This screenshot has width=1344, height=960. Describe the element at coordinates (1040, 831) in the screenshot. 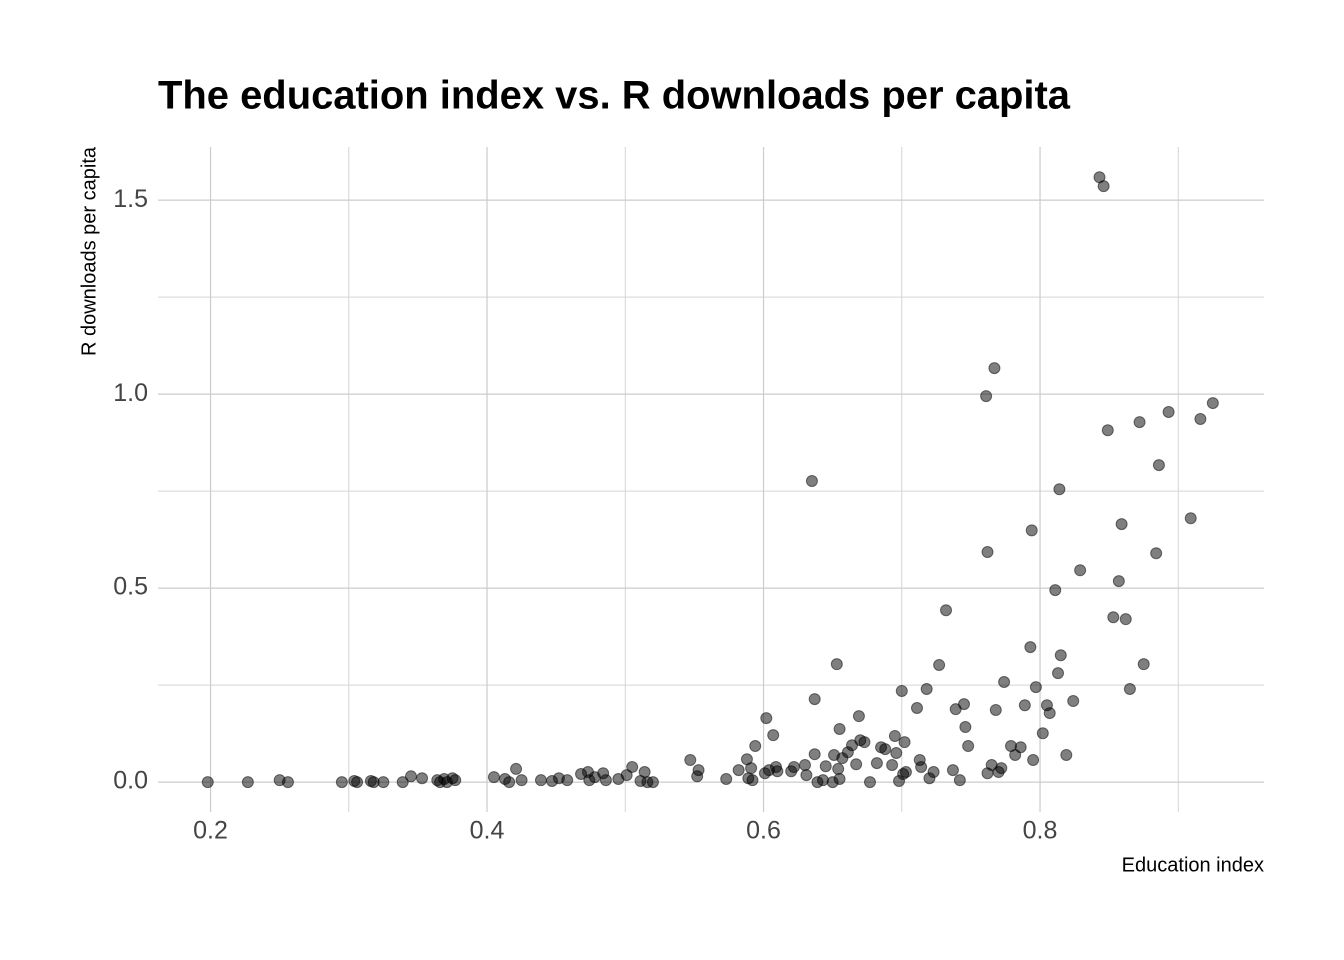

I see `x-tick-label: 0.8` at that location.